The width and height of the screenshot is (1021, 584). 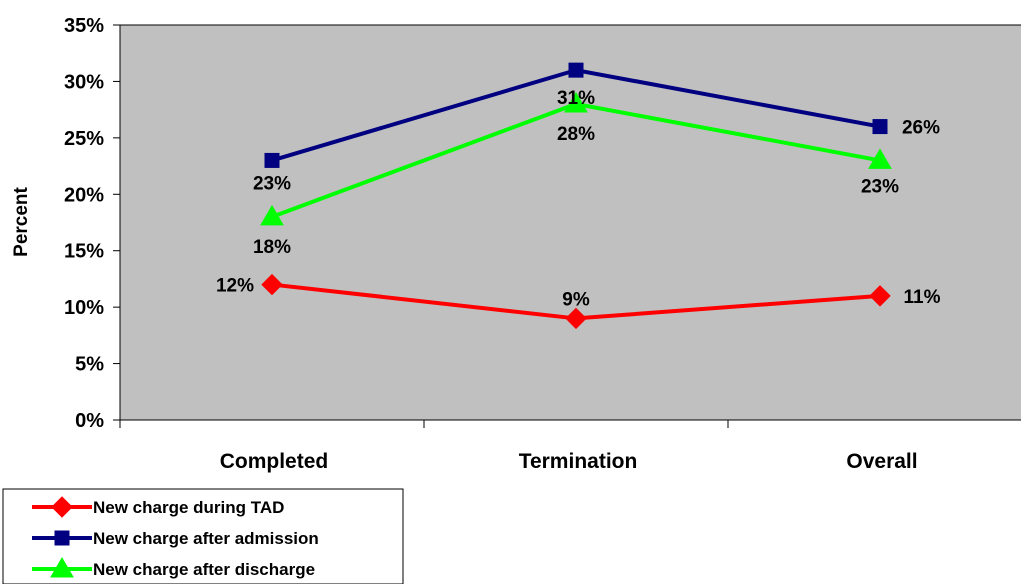 What do you see at coordinates (881, 461) in the screenshot?
I see `x-category-label: Overall` at bounding box center [881, 461].